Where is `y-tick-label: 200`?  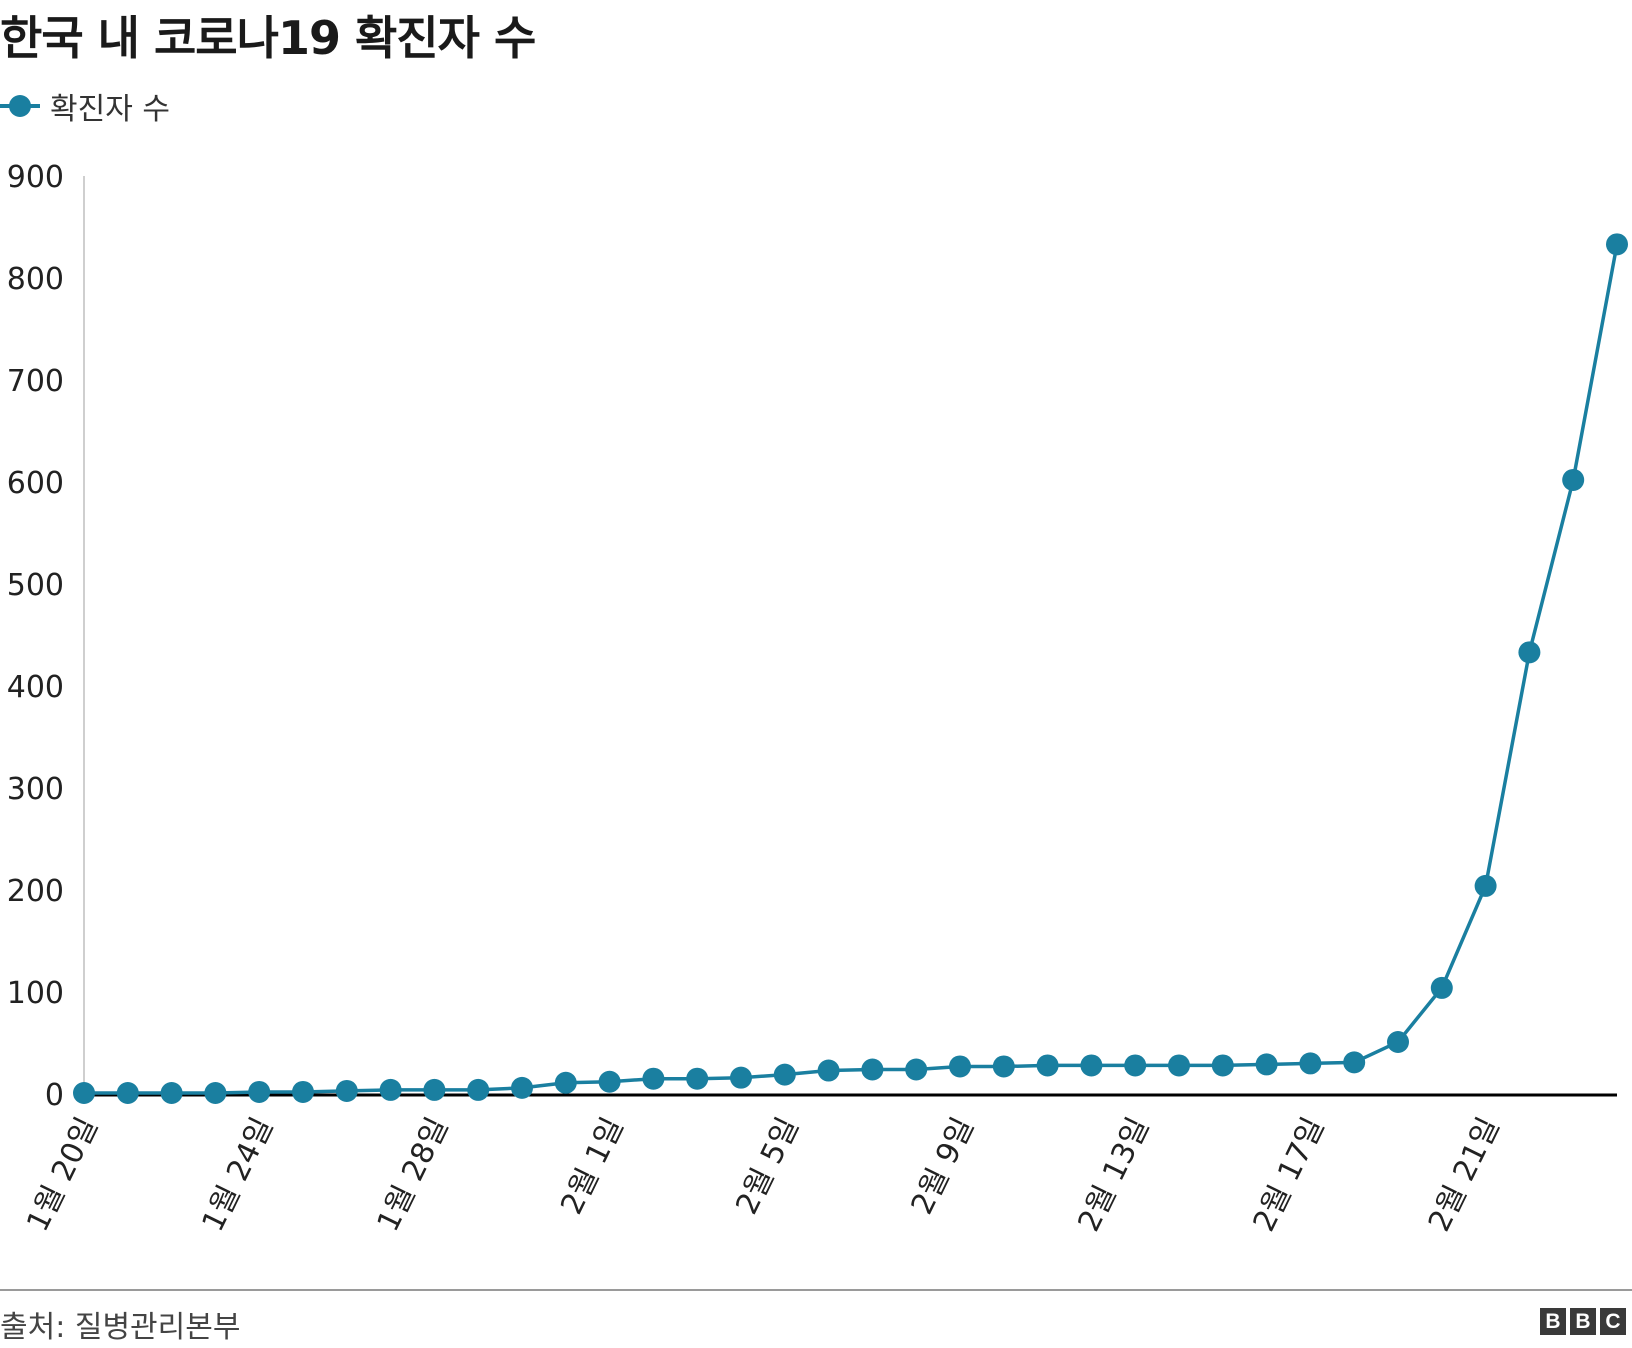
y-tick-label: 200 is located at coordinates (35, 891).